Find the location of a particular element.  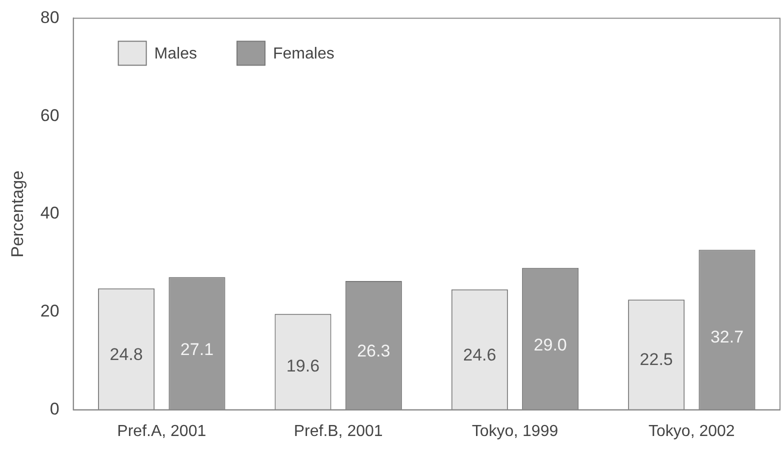

data-label: 19.6 is located at coordinates (303, 366).